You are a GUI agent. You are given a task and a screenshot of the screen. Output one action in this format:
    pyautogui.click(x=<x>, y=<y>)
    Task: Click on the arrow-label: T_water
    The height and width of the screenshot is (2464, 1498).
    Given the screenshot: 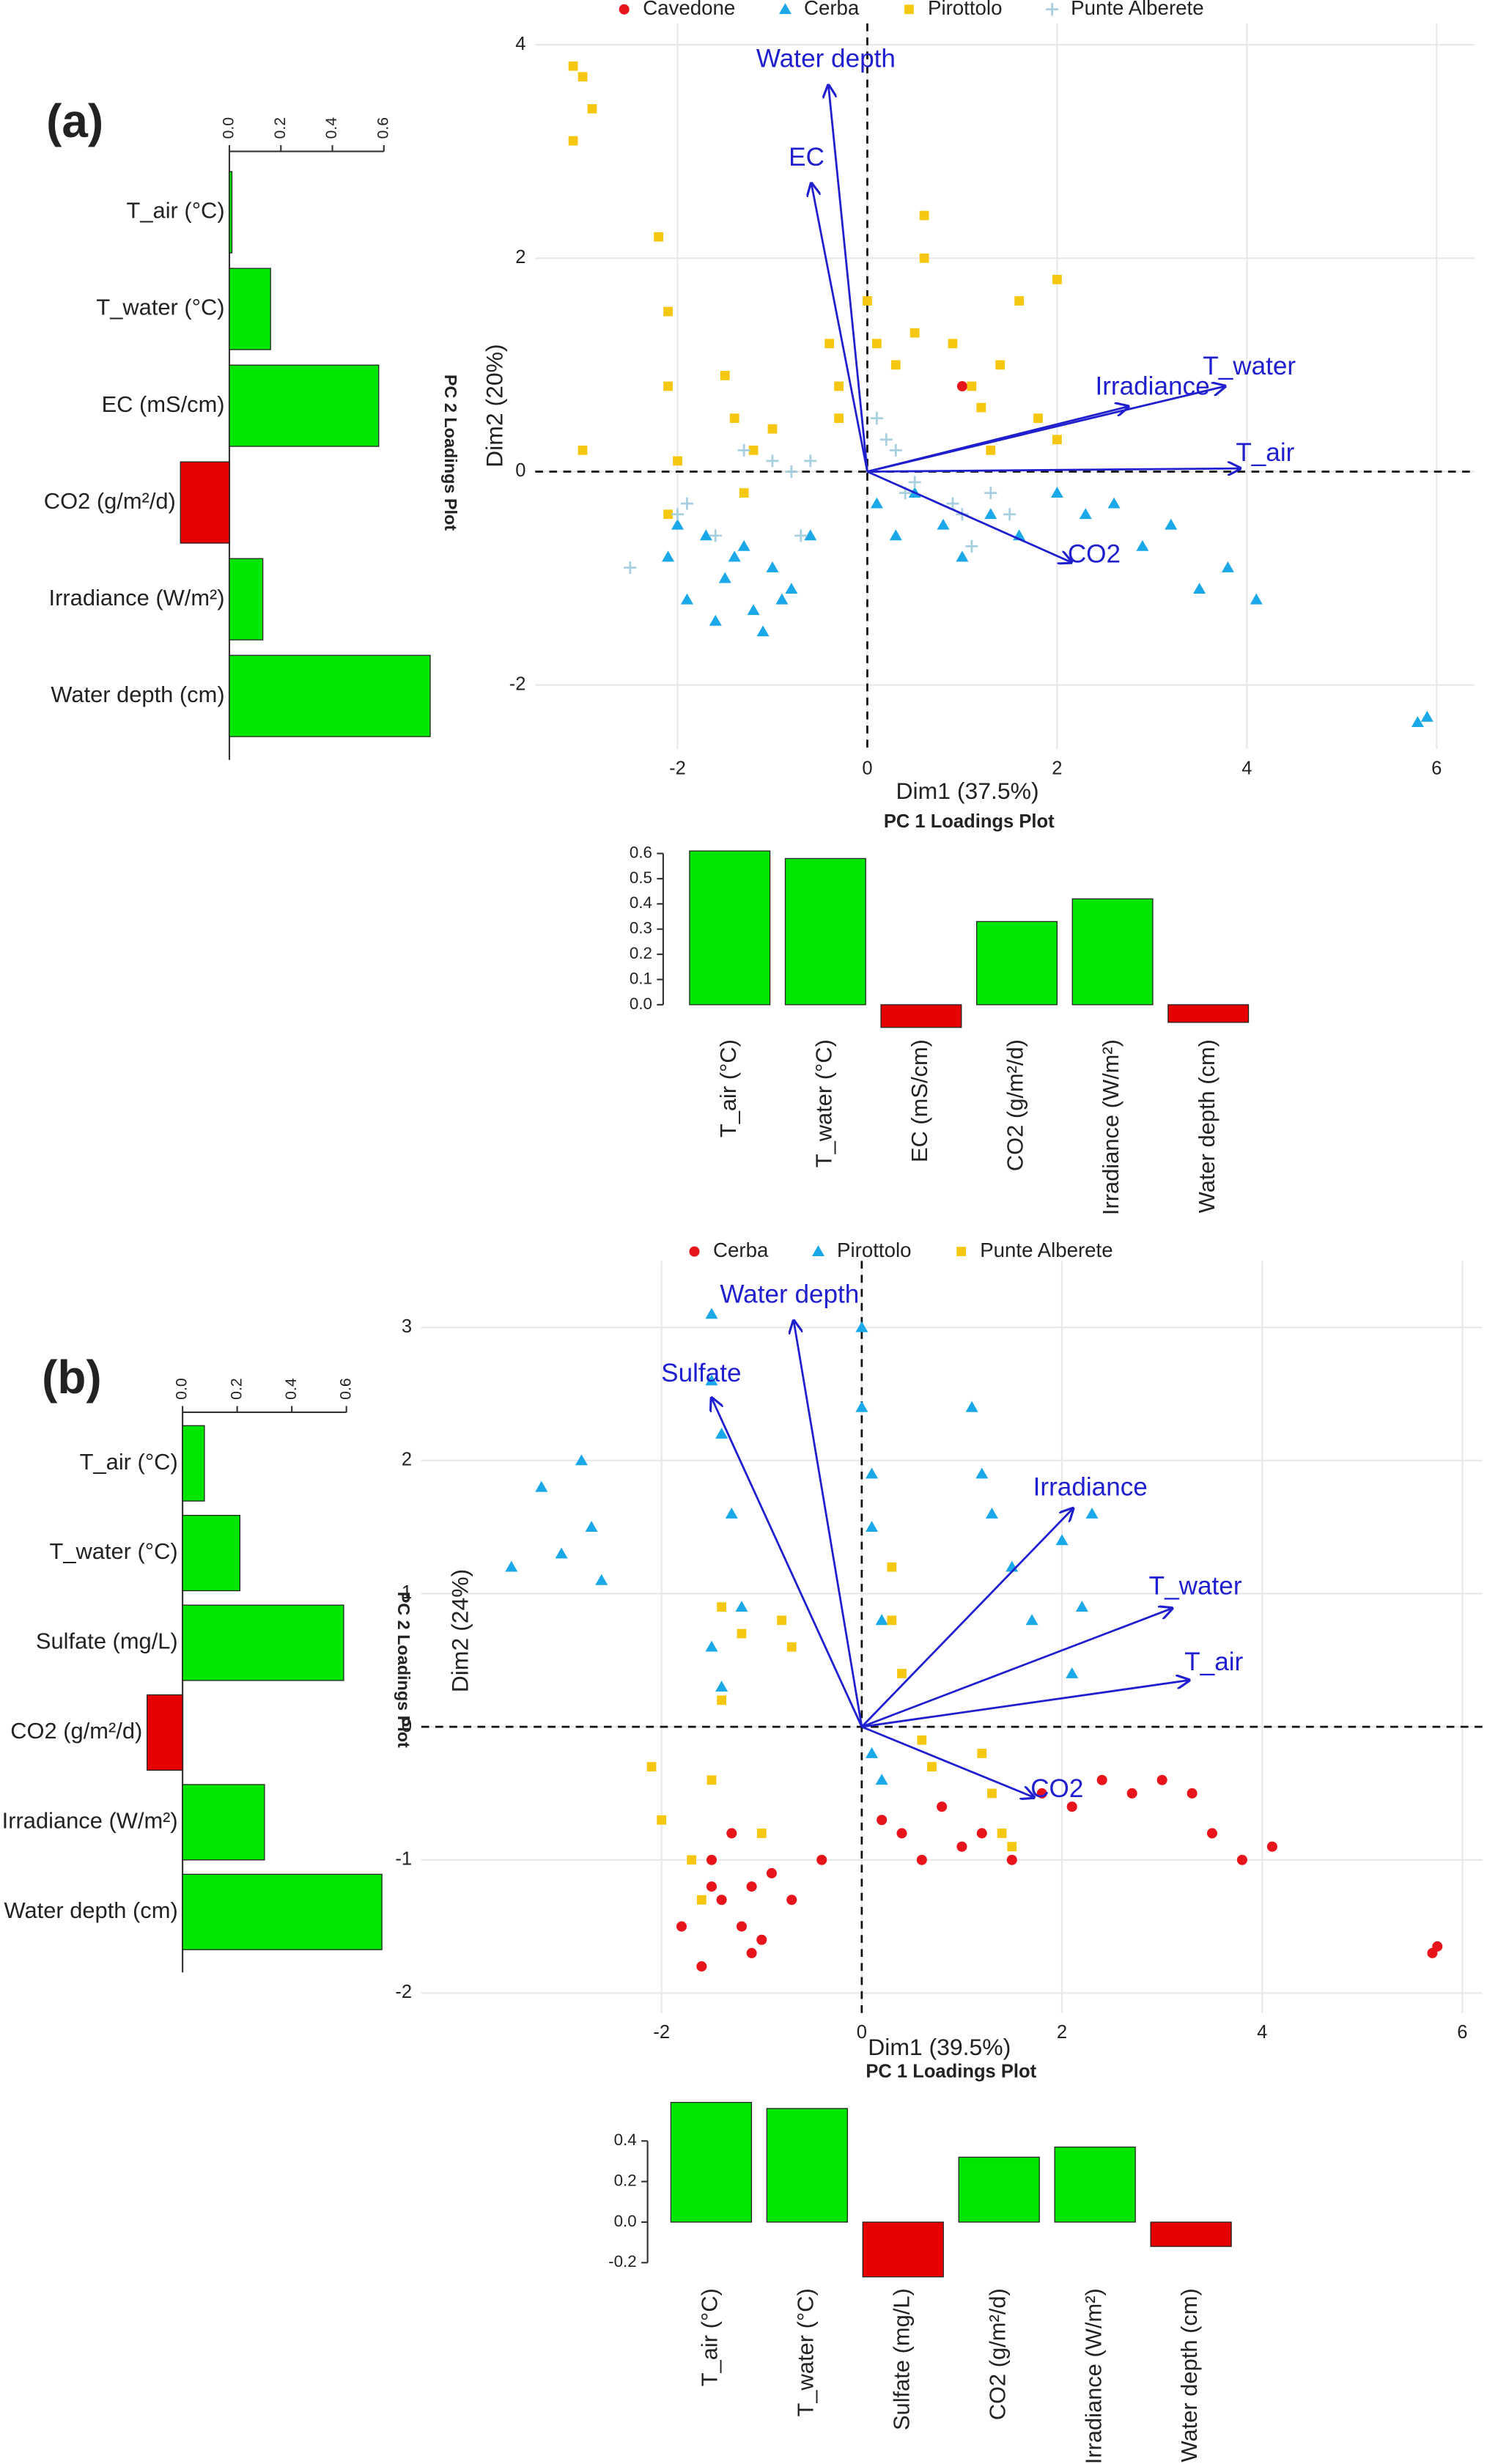 What is the action you would take?
    pyautogui.click(x=1195, y=1585)
    